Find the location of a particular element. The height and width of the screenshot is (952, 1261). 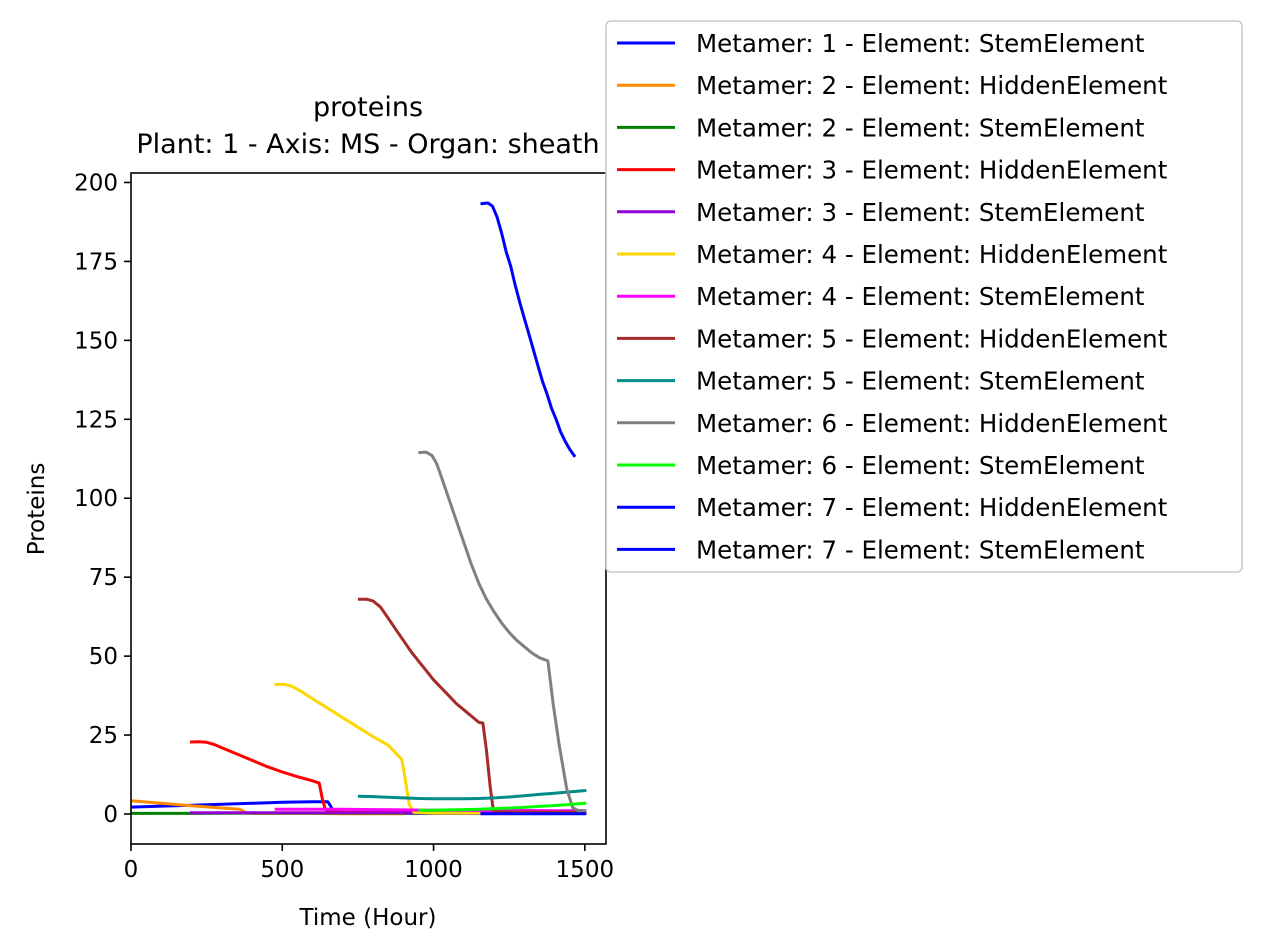

legend-label: Metamer: 3 - Element: StemElement is located at coordinates (920, 212).